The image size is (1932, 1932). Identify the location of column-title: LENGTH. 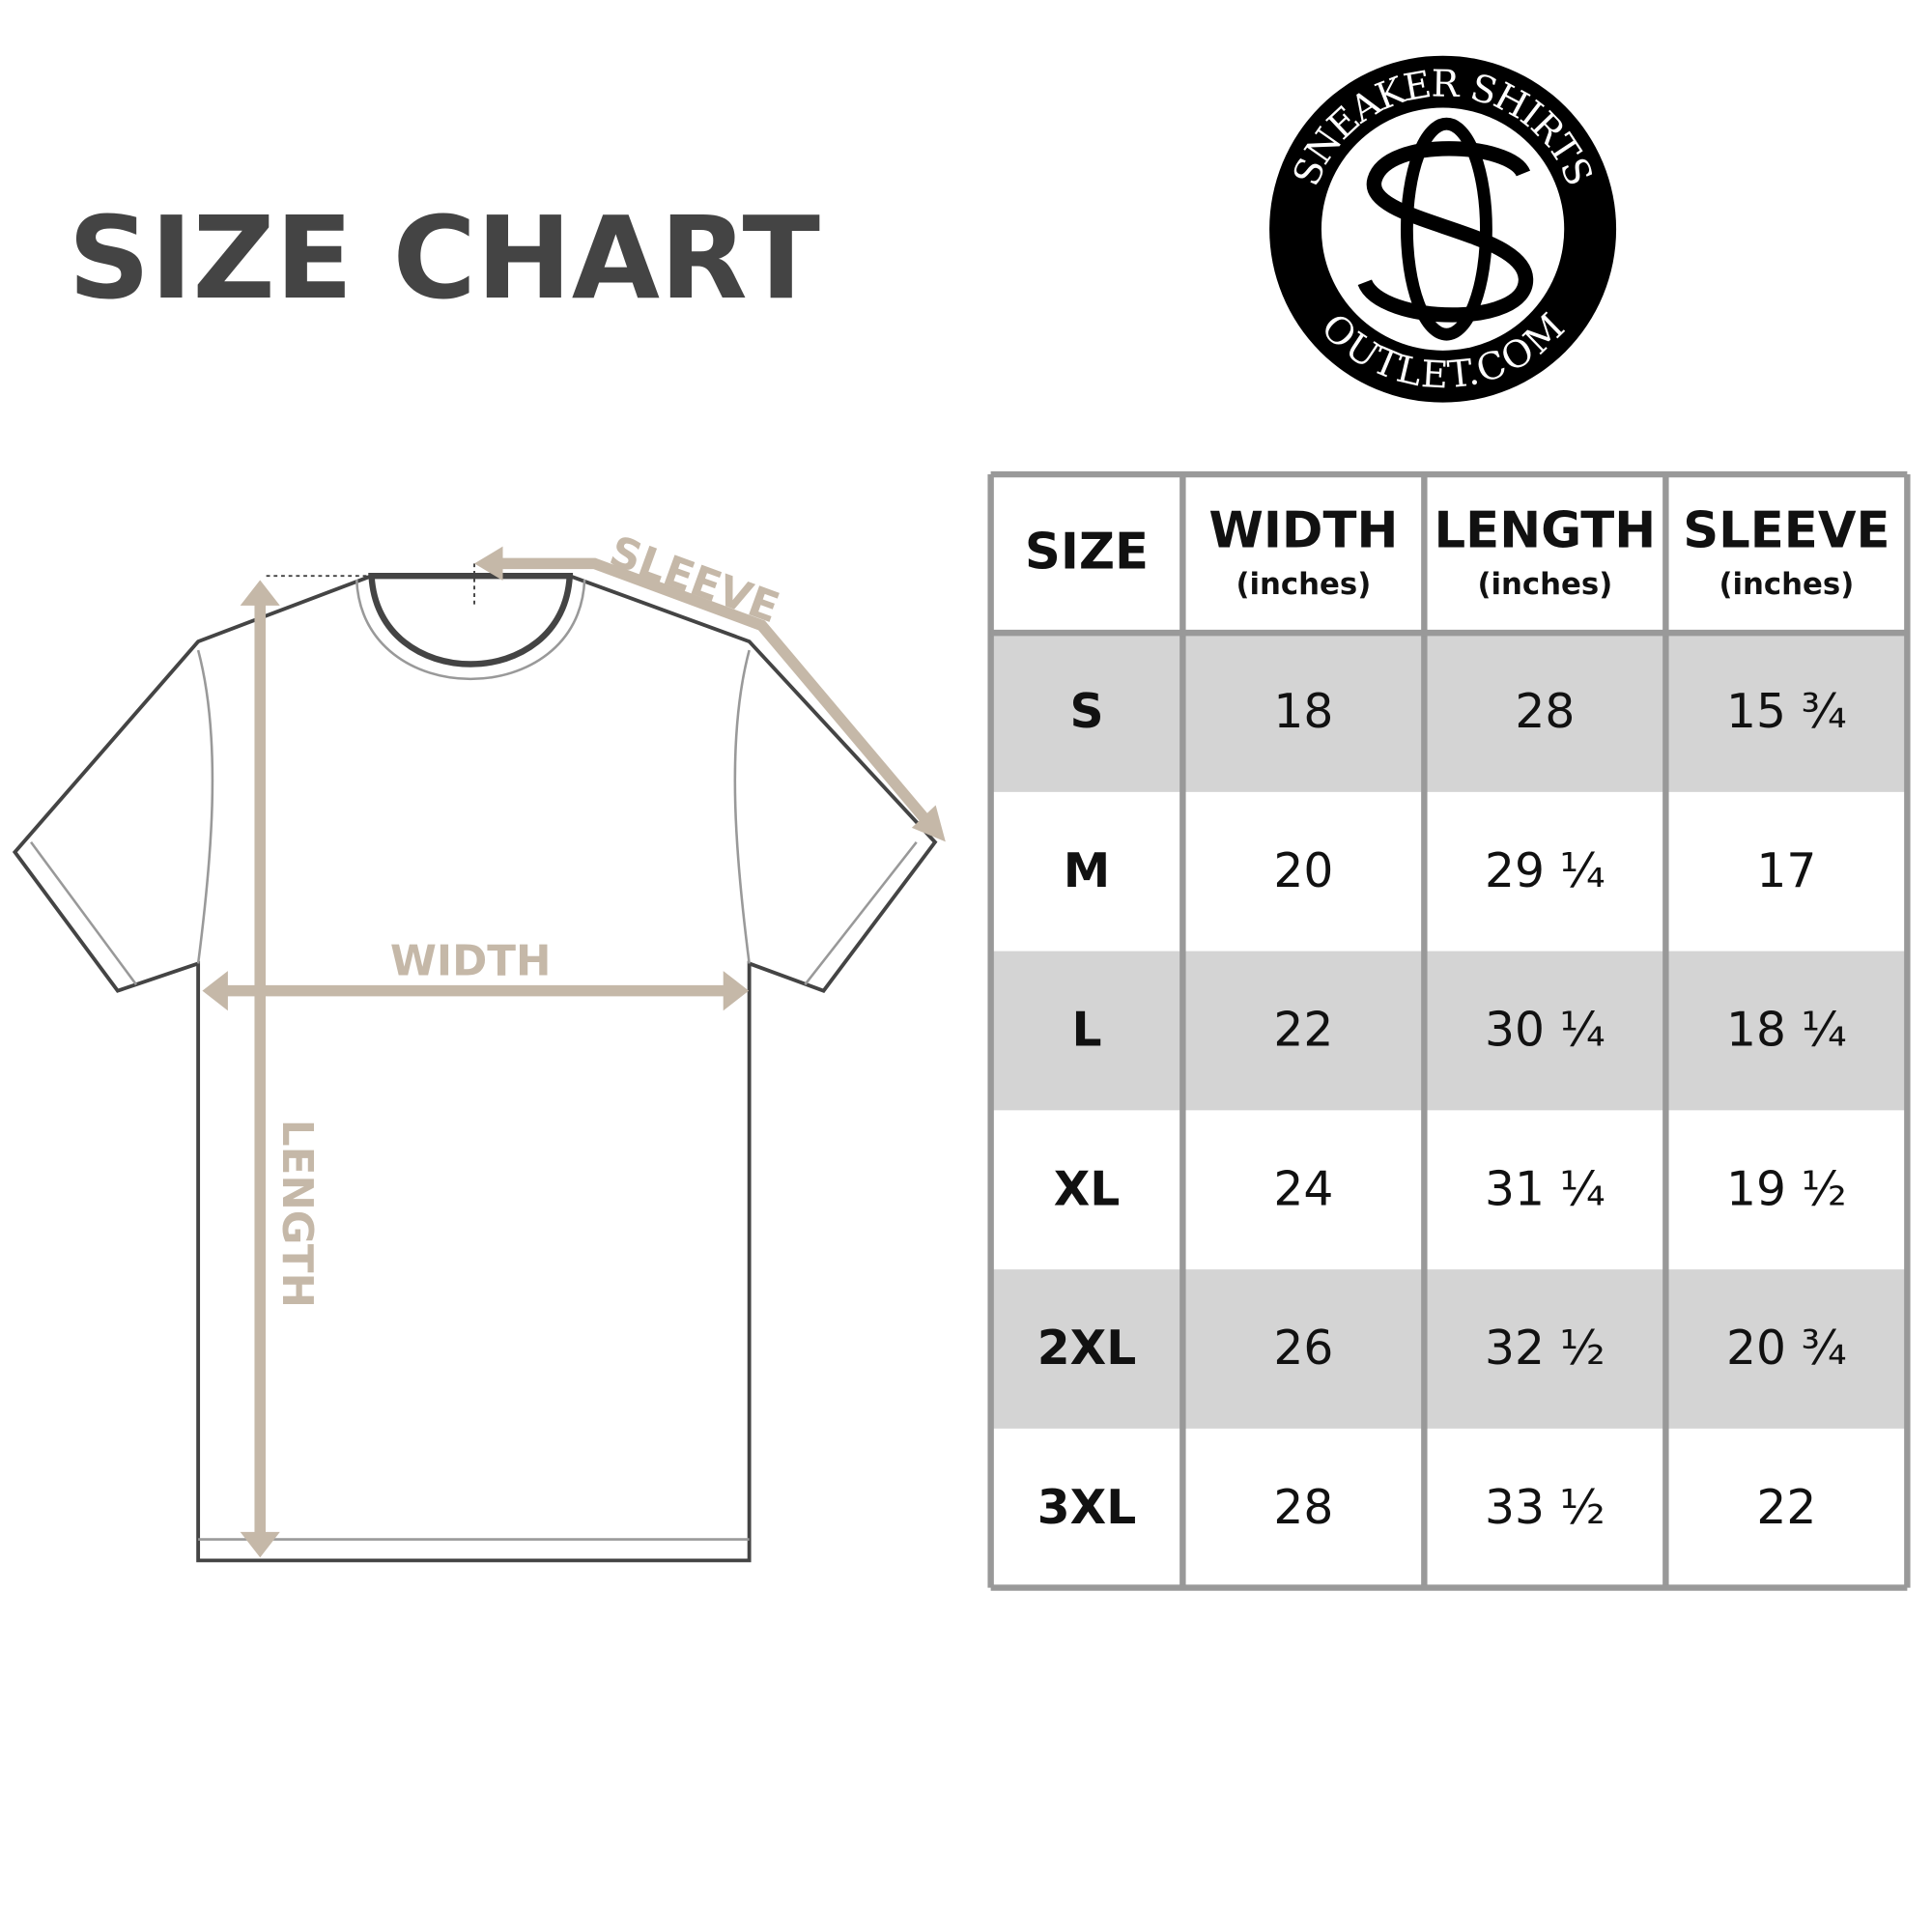
(1546, 531).